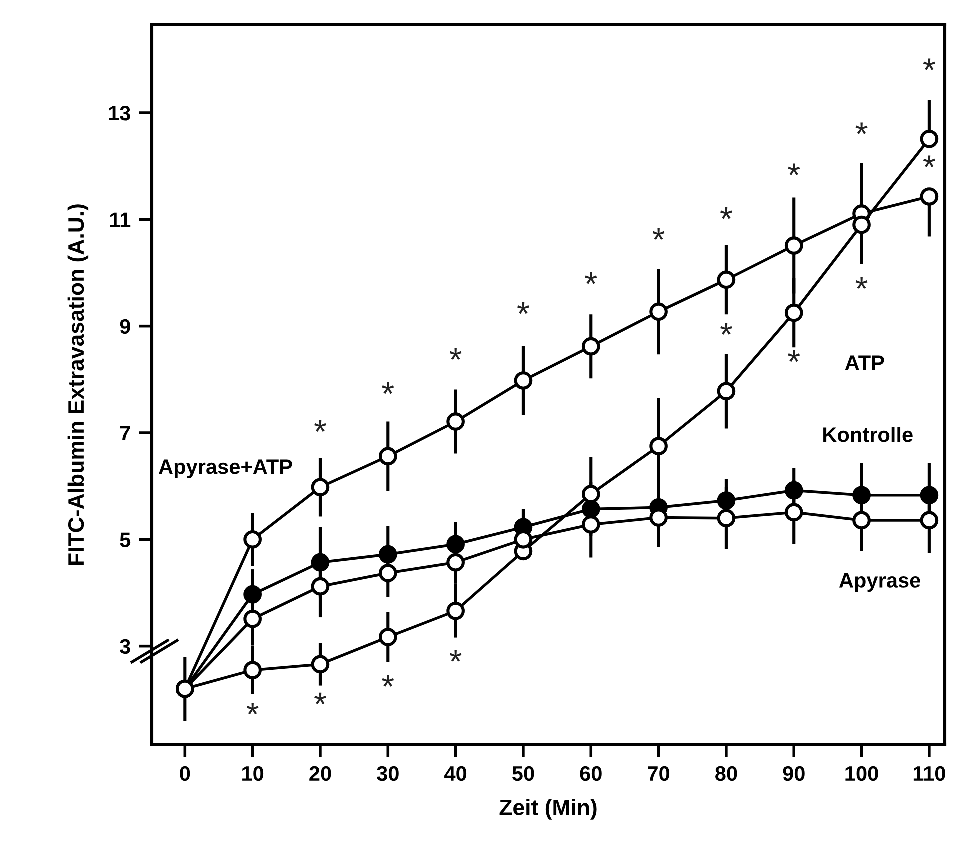 The width and height of the screenshot is (956, 848). Describe the element at coordinates (659, 774) in the screenshot. I see `x-tick-label: 70` at that location.